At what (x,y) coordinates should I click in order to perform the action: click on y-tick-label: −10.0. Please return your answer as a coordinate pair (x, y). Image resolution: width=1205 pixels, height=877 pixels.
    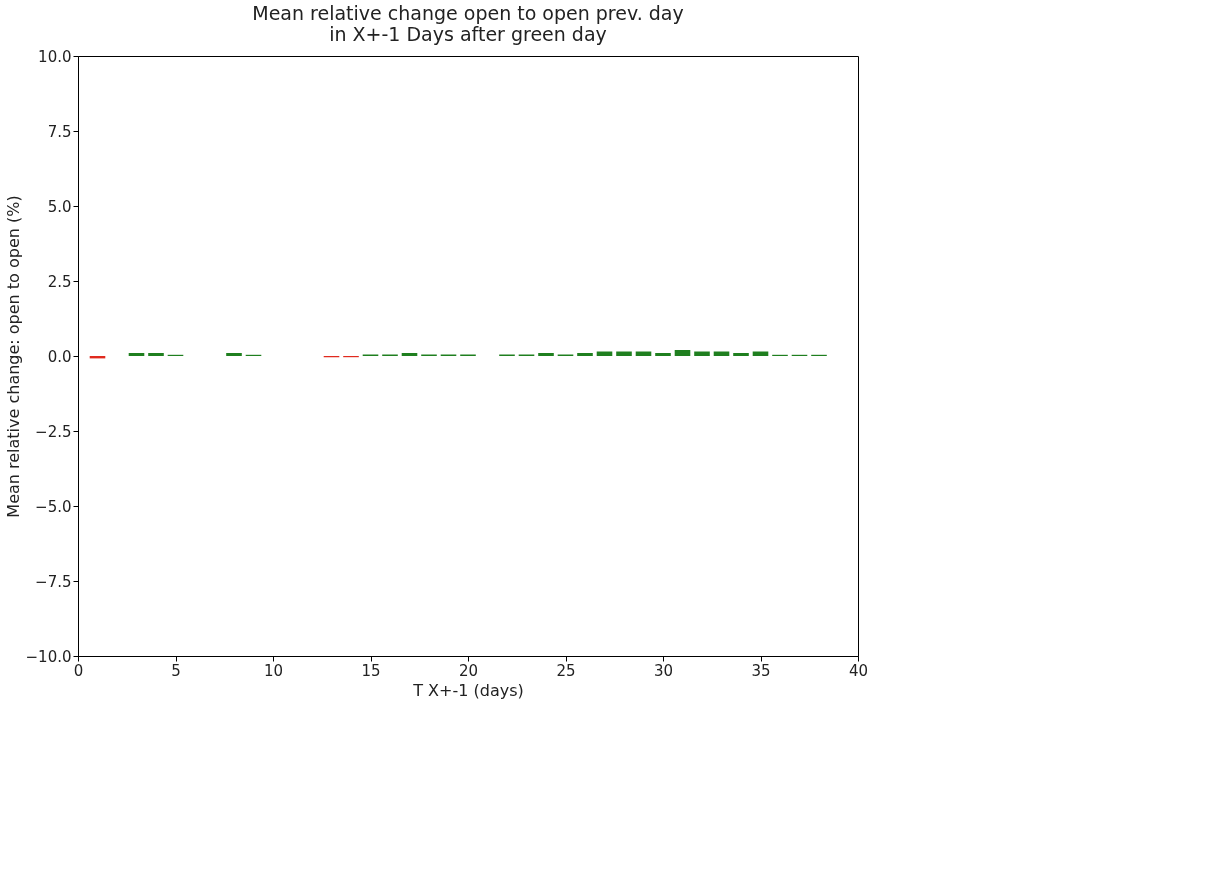
    Looking at the image, I should click on (48, 656).